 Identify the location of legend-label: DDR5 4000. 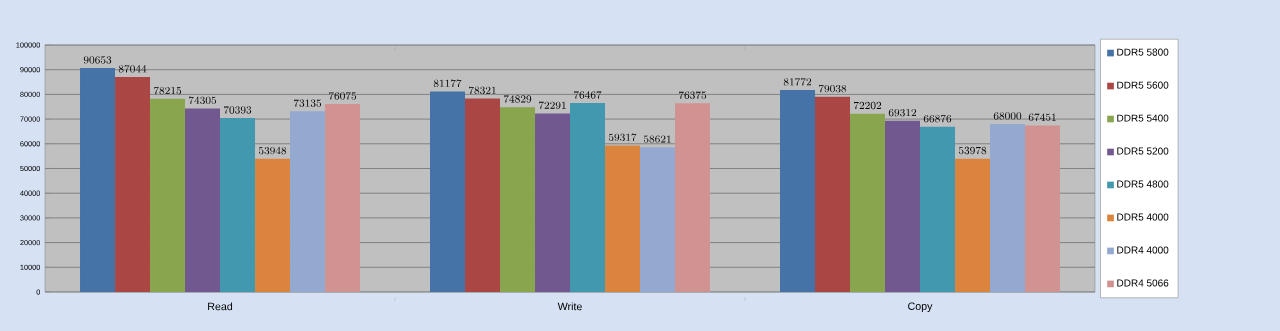
(1143, 217).